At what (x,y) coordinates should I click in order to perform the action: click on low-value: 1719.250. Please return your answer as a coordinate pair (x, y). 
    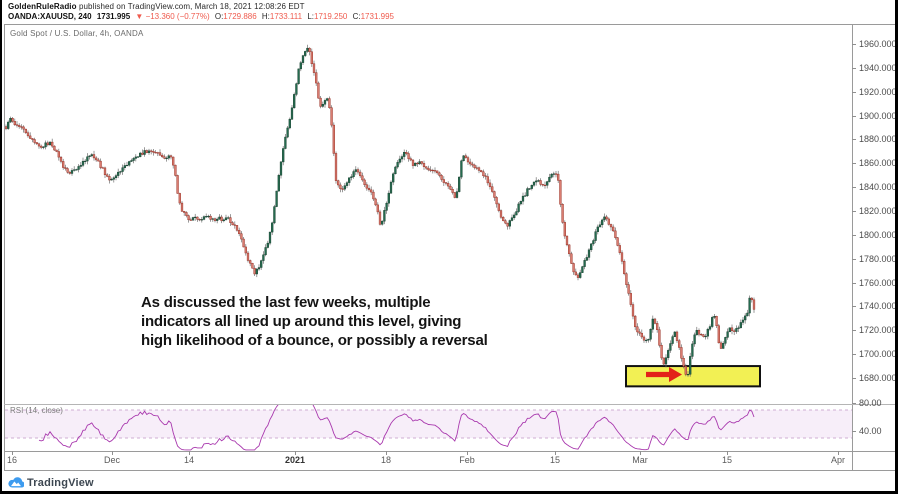
    Looking at the image, I should click on (331, 16).